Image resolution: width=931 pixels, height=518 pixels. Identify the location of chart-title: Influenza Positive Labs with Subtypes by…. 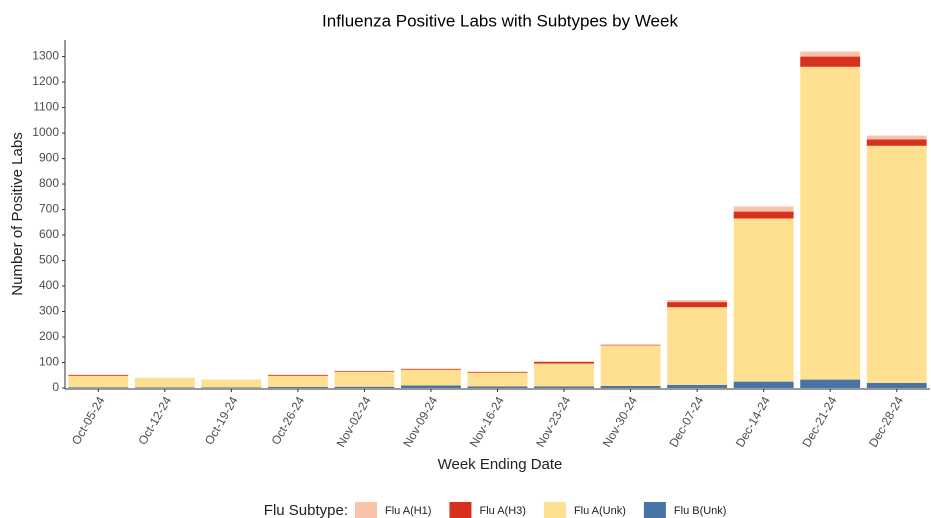
(500, 20).